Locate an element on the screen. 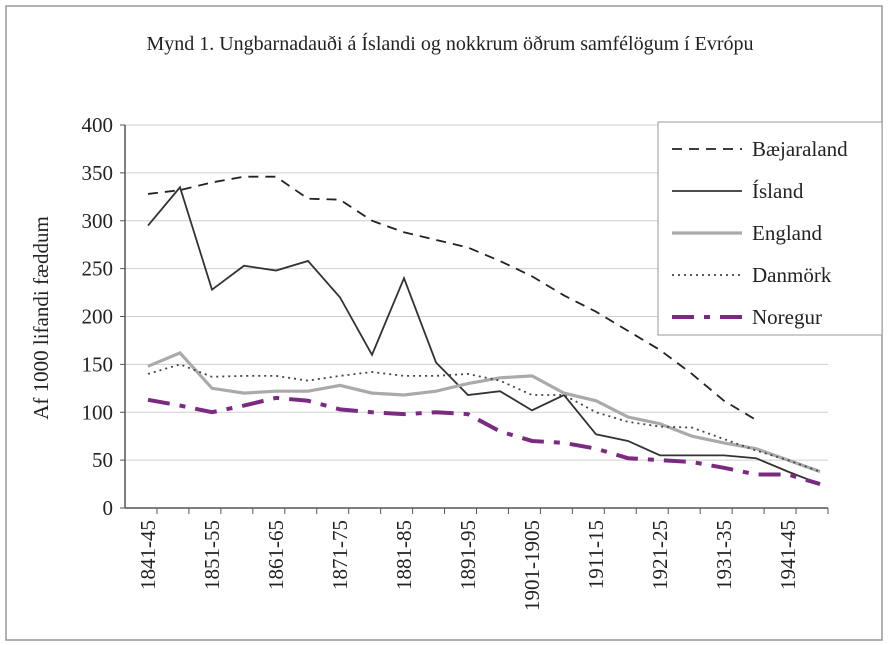  x-tick-label: 1861-65 is located at coordinates (276, 555).